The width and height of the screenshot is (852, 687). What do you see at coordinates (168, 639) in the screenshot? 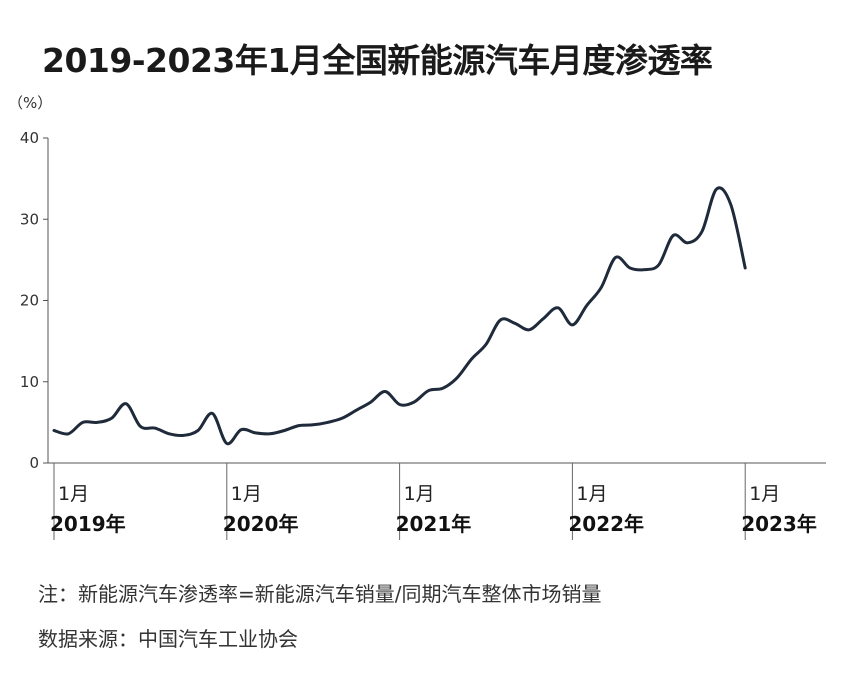
I see `note-source: 数据来源：中国汽车工业协会` at bounding box center [168, 639].